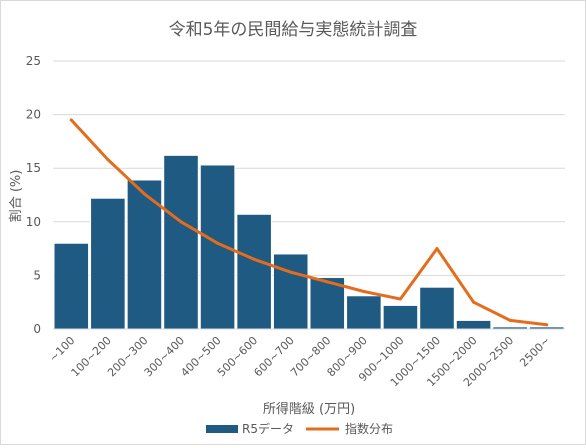  I want to click on x-tick-label: ~100, so click(62, 349).